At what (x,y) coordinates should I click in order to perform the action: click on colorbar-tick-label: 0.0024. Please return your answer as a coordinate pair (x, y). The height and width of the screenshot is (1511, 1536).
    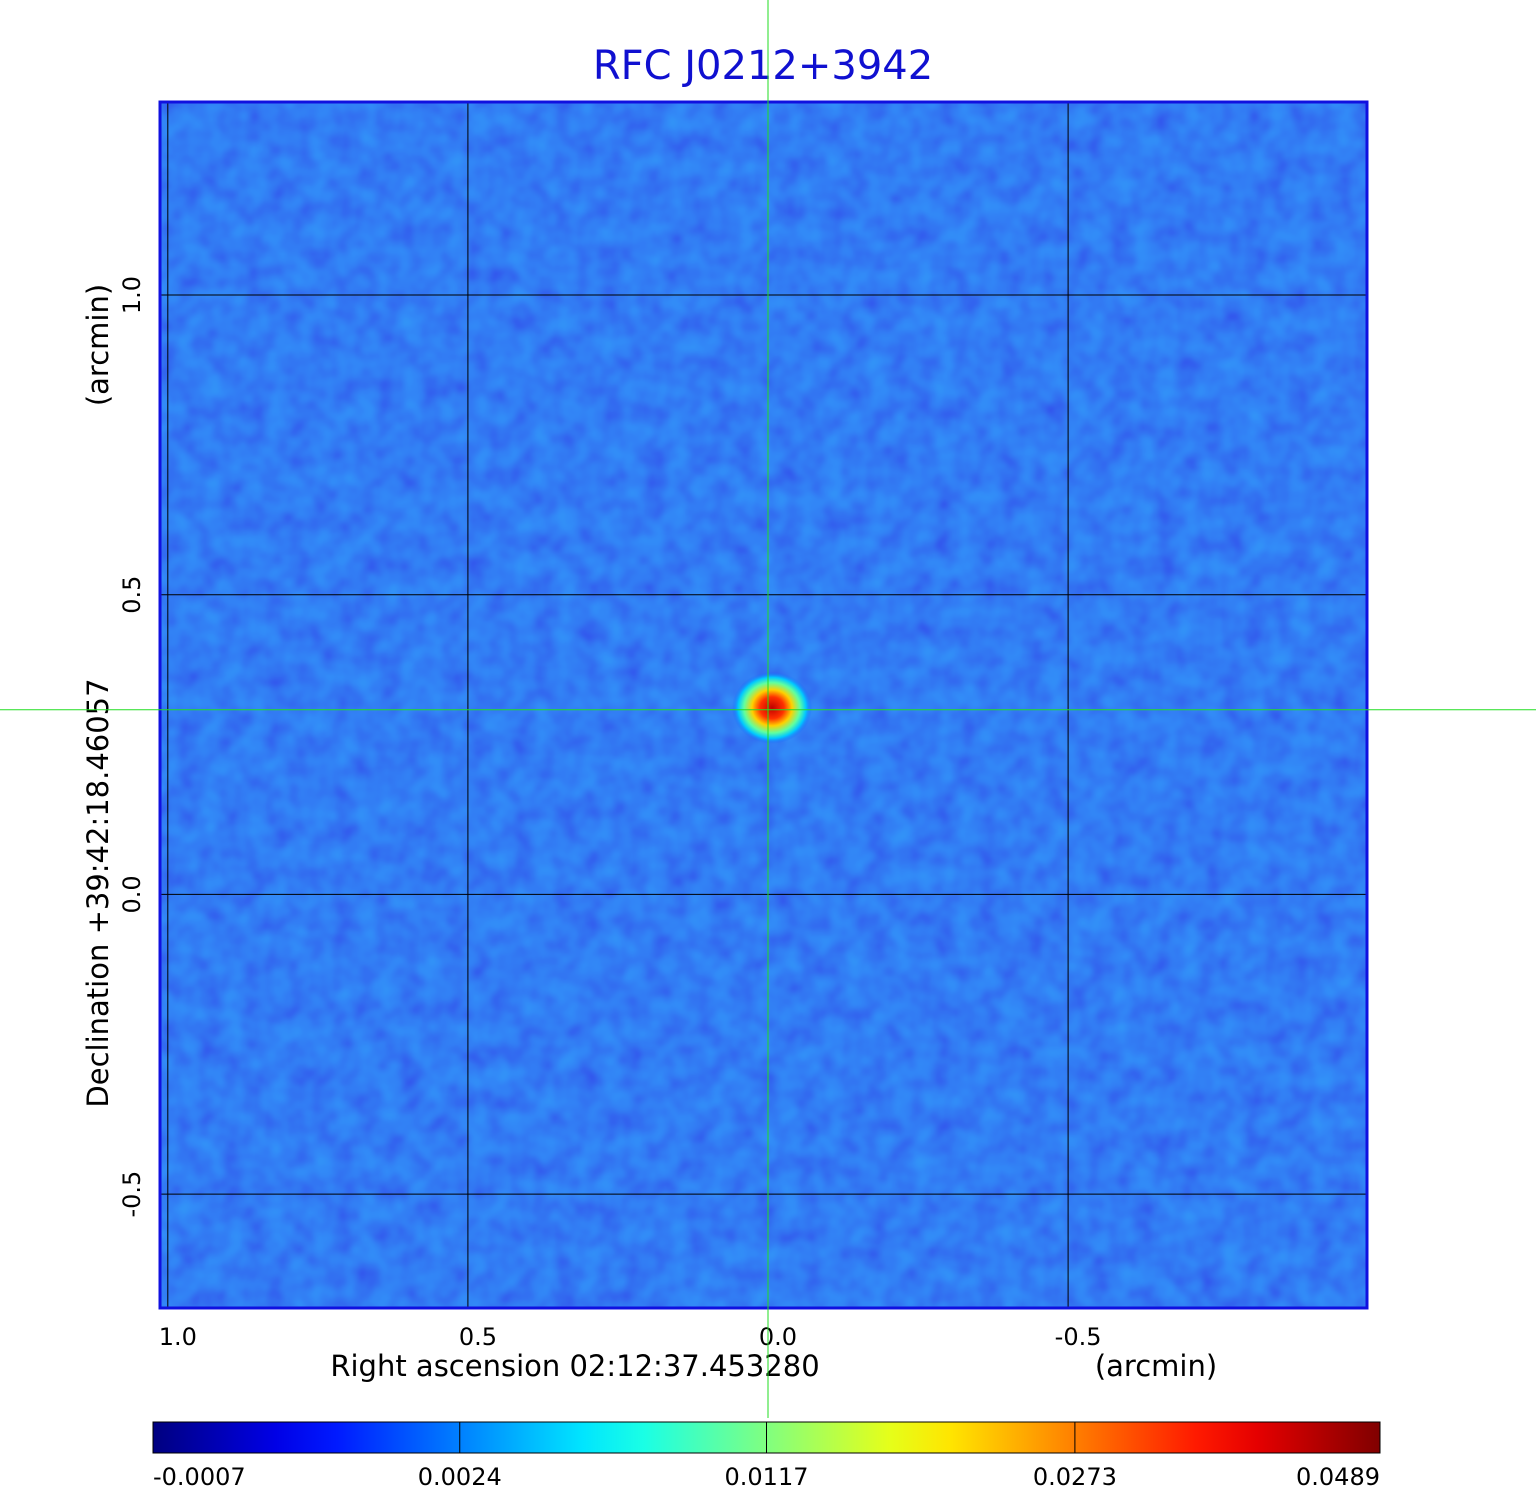
    Looking at the image, I should click on (460, 1477).